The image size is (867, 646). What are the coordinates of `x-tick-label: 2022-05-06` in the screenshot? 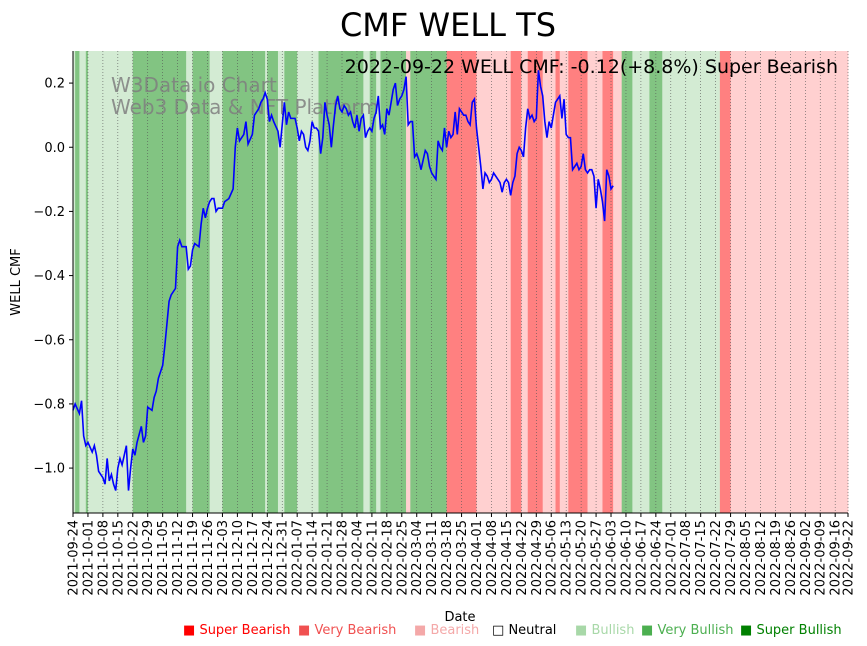 It's located at (552, 558).